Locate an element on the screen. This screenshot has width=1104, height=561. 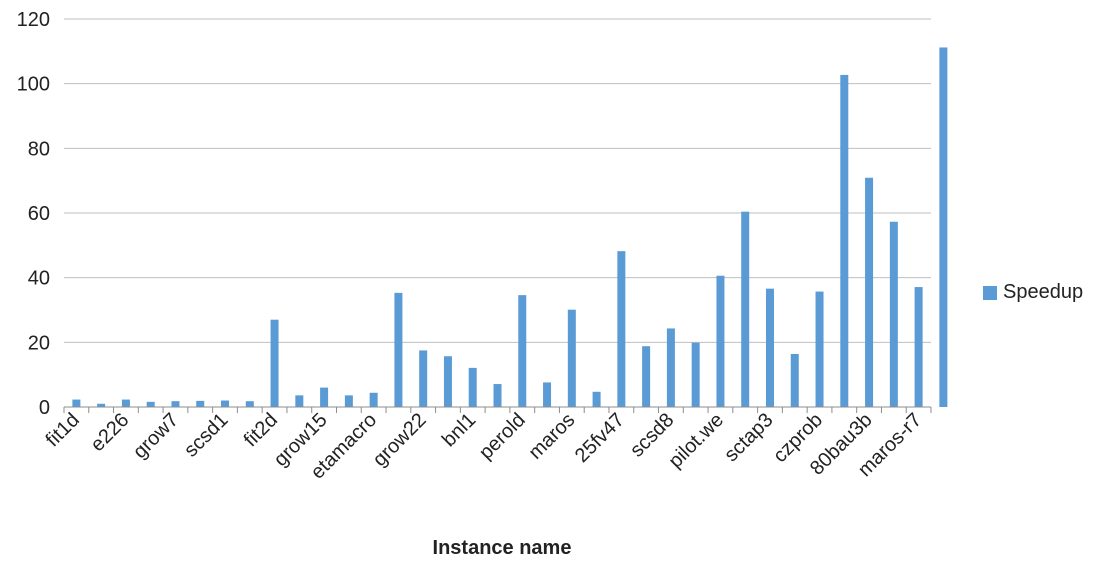
y-tick-label: 0 is located at coordinates (44, 408).